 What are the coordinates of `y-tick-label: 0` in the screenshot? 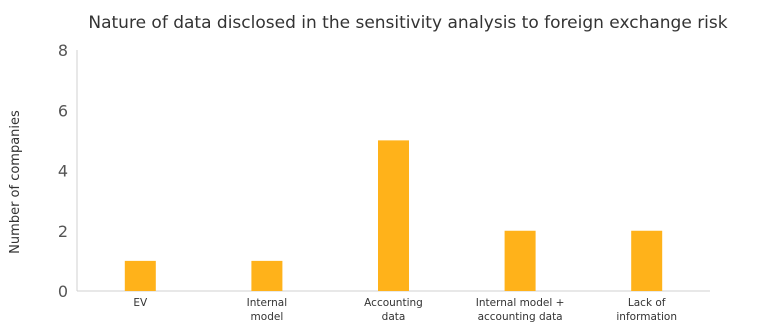 It's located at (63, 291).